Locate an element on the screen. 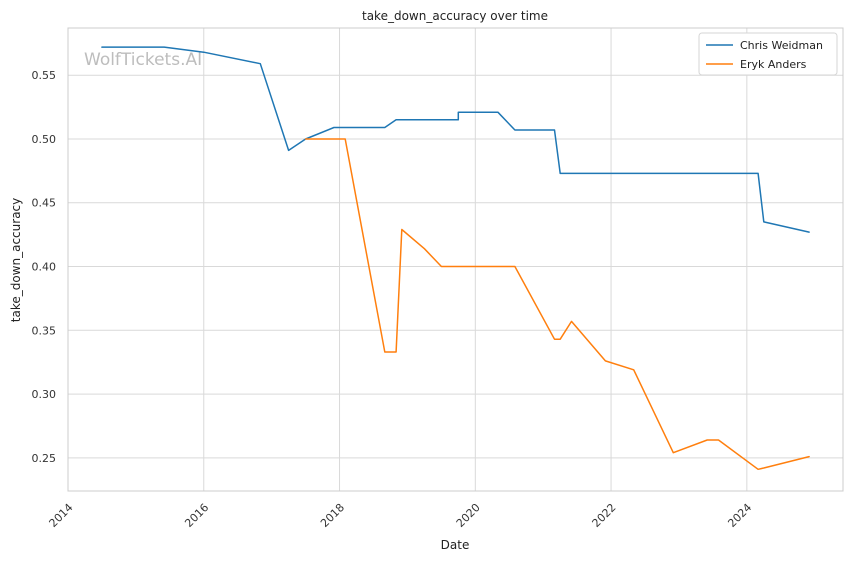 Image resolution: width=852 pixels, height=561 pixels. y-tick-label: 0.30 is located at coordinates (44, 394).